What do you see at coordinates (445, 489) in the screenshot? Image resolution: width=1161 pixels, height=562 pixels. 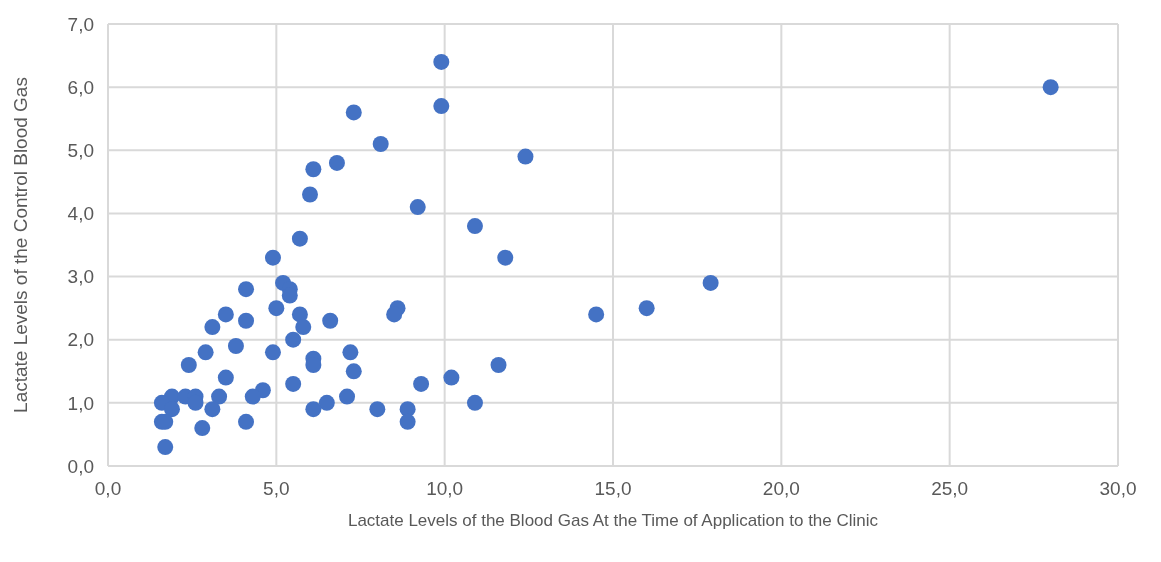 I see `x-tick-label: 10,0` at bounding box center [445, 489].